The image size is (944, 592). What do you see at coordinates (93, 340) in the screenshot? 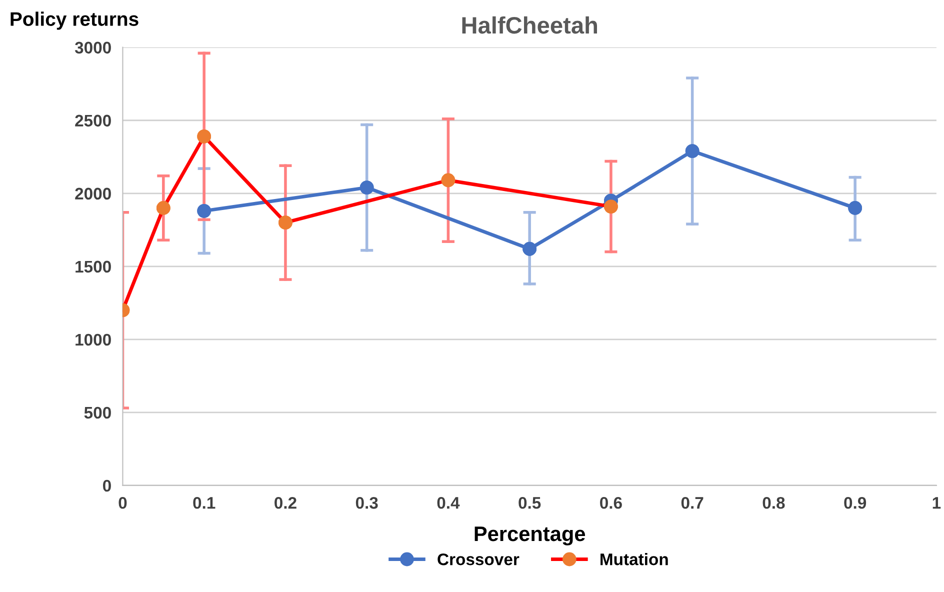
I see `y-tick-label: 1000` at bounding box center [93, 340].